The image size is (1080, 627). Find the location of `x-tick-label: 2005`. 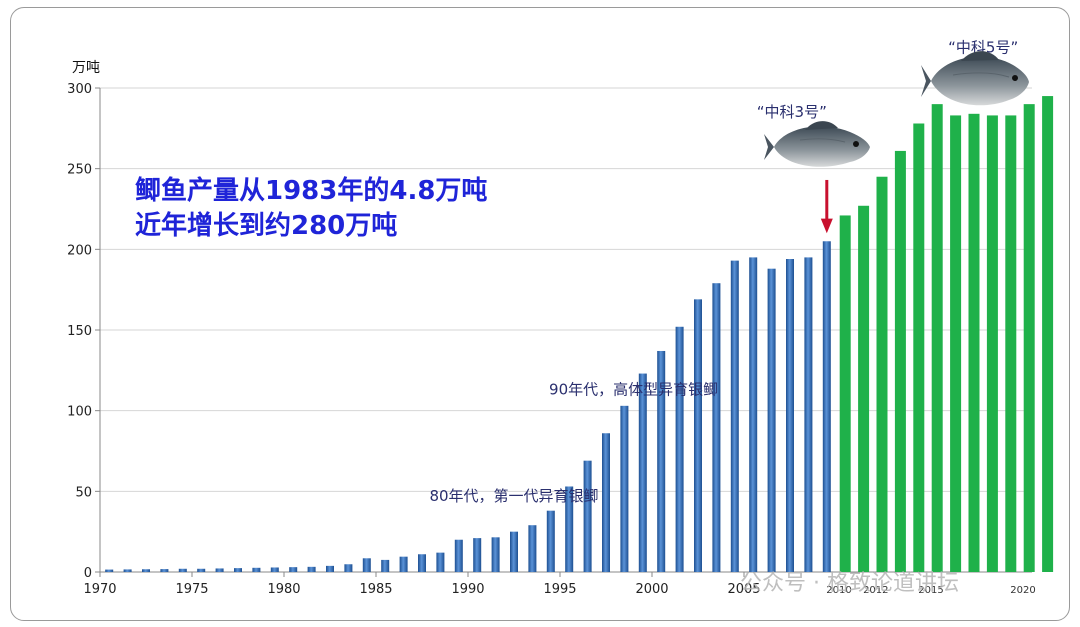

x-tick-label: 2005 is located at coordinates (743, 589).